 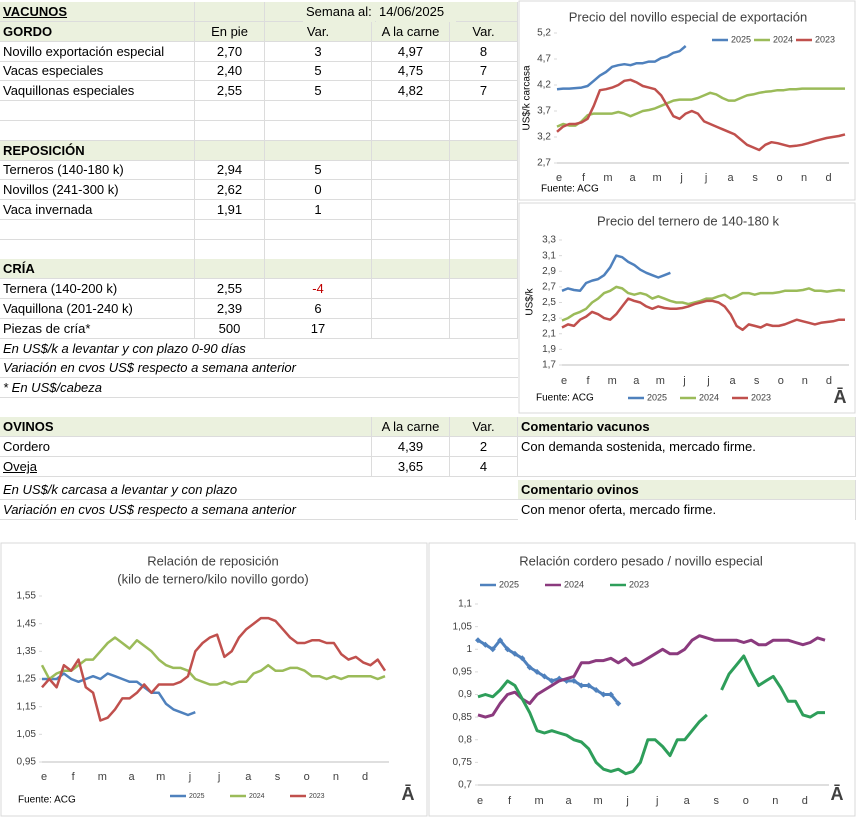 What do you see at coordinates (186, 467) in the screenshot?
I see `row-label: Oveja` at bounding box center [186, 467].